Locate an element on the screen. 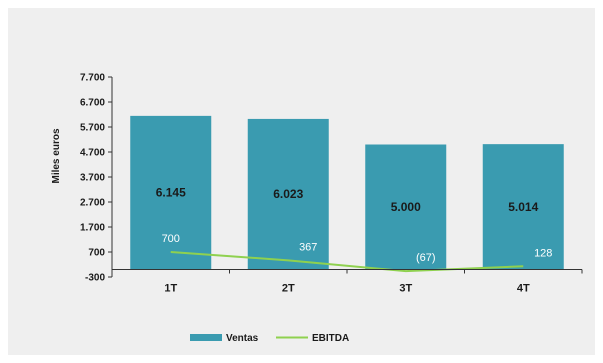  ebitda-data-label: 128 is located at coordinates (543, 253).